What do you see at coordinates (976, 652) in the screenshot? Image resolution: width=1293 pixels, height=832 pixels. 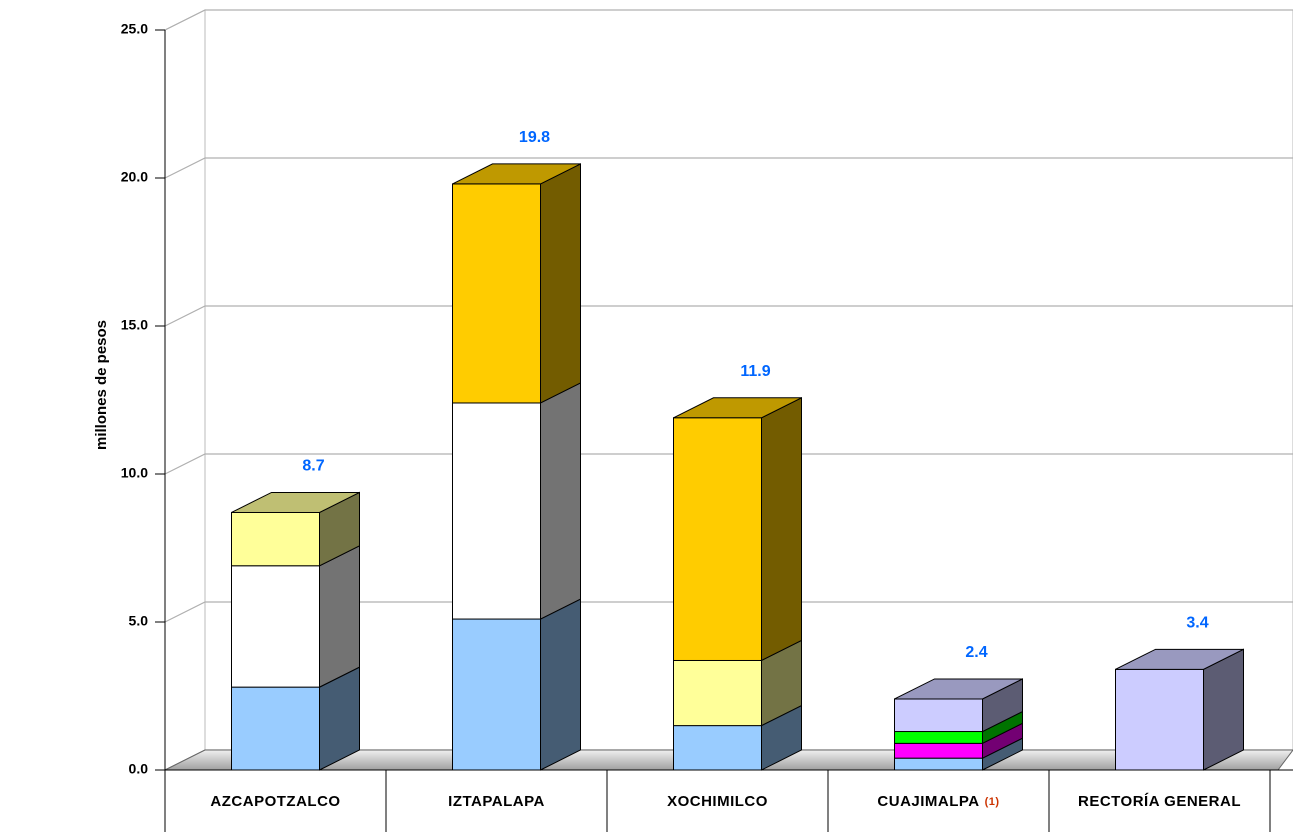 I see `total-label: 2.4` at bounding box center [976, 652].